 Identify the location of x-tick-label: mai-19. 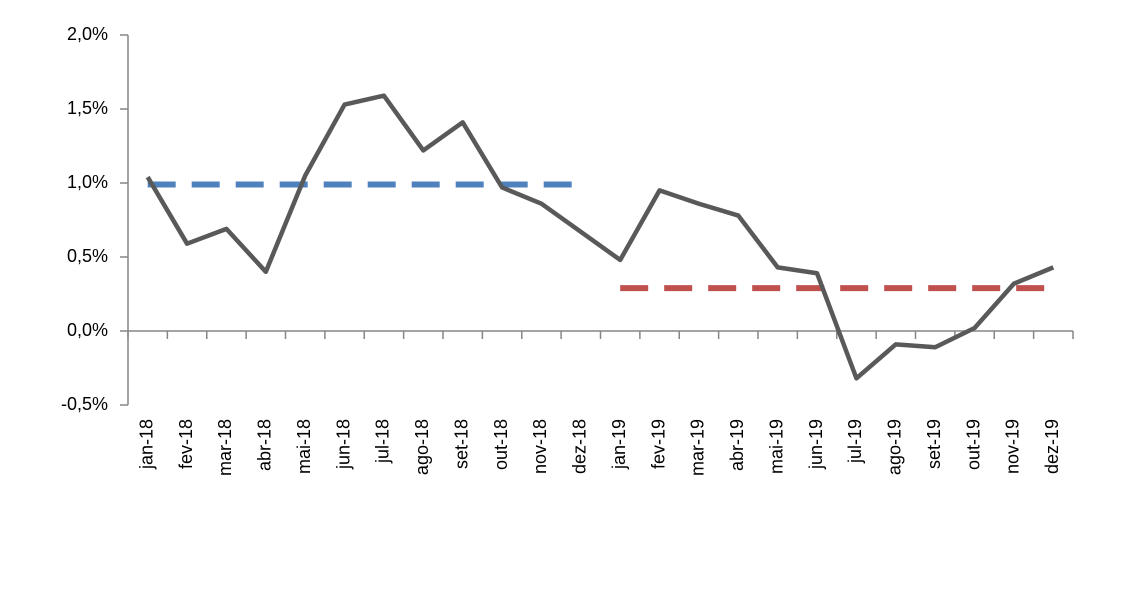
(776, 446).